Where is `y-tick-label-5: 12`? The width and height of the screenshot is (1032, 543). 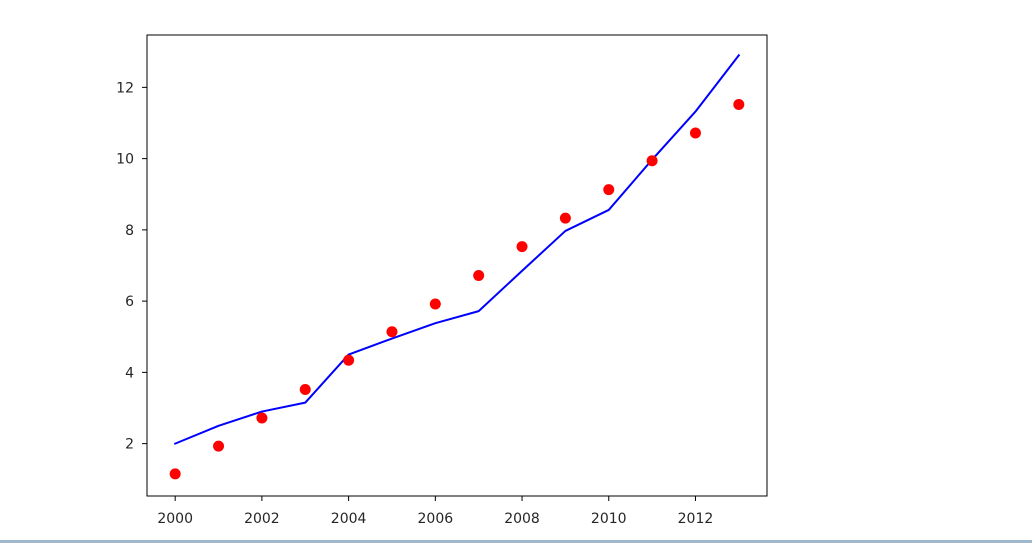
y-tick-label-5: 12 is located at coordinates (125, 88).